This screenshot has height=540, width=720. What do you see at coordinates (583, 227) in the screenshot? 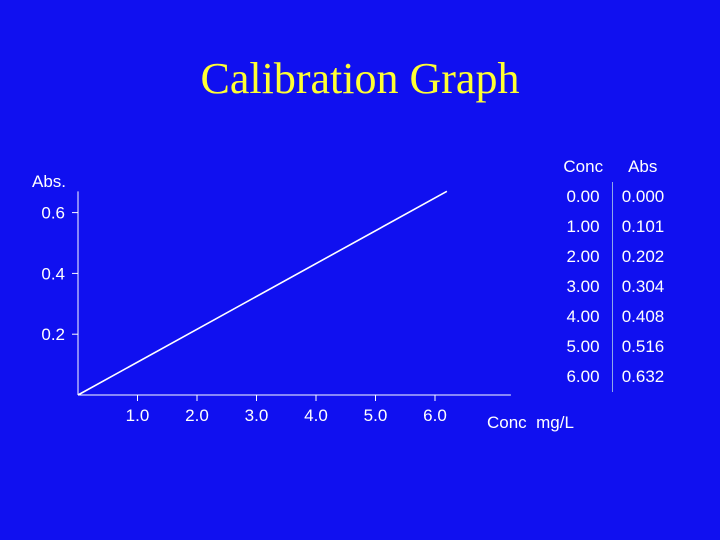
I see `table-cell-conc: 1.00` at bounding box center [583, 227].